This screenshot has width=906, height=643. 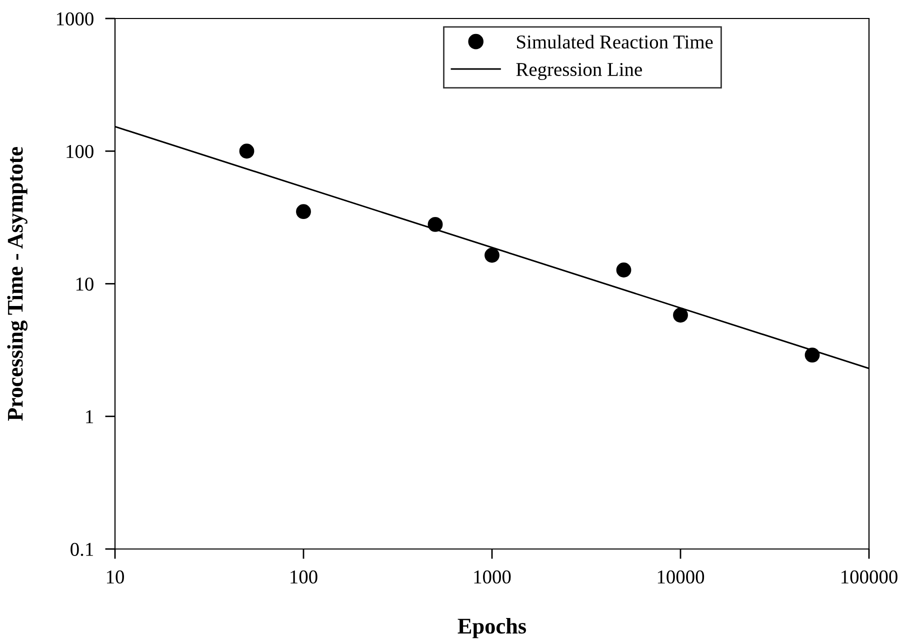 I want to click on y-tick-label: 10, so click(x=85, y=284).